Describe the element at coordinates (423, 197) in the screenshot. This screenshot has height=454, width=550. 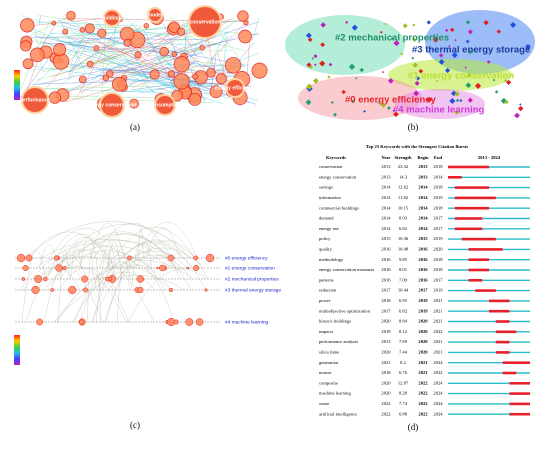
I see `begin: 2014` at that location.